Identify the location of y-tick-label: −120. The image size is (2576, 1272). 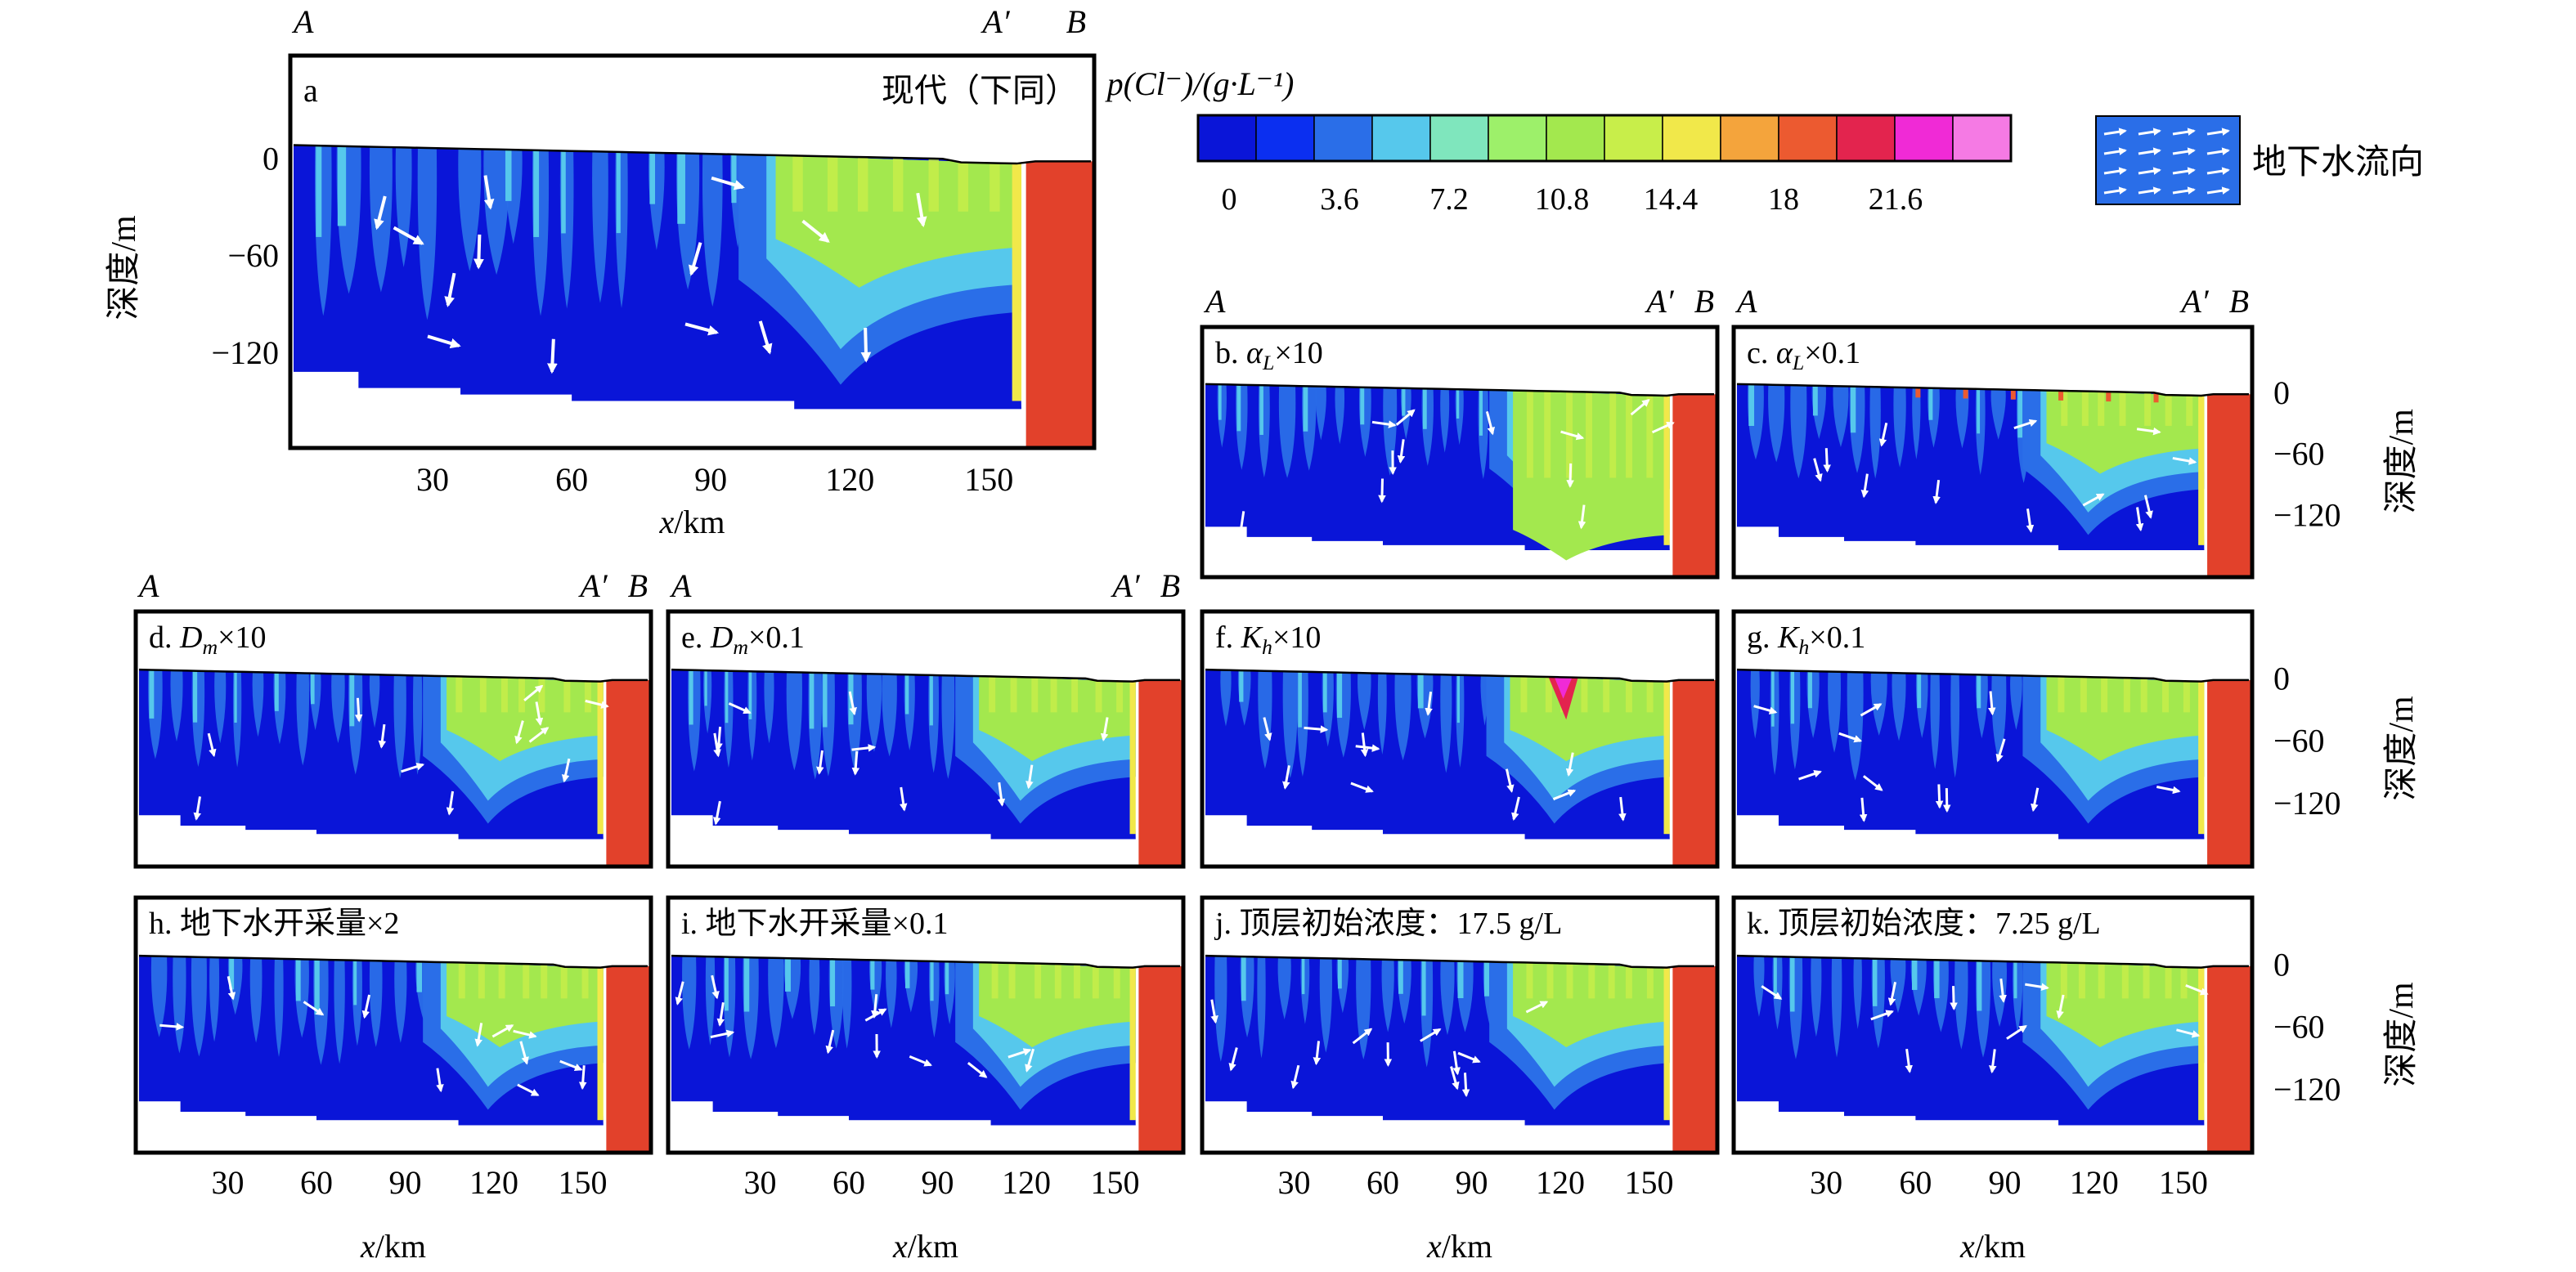
(2307, 1089).